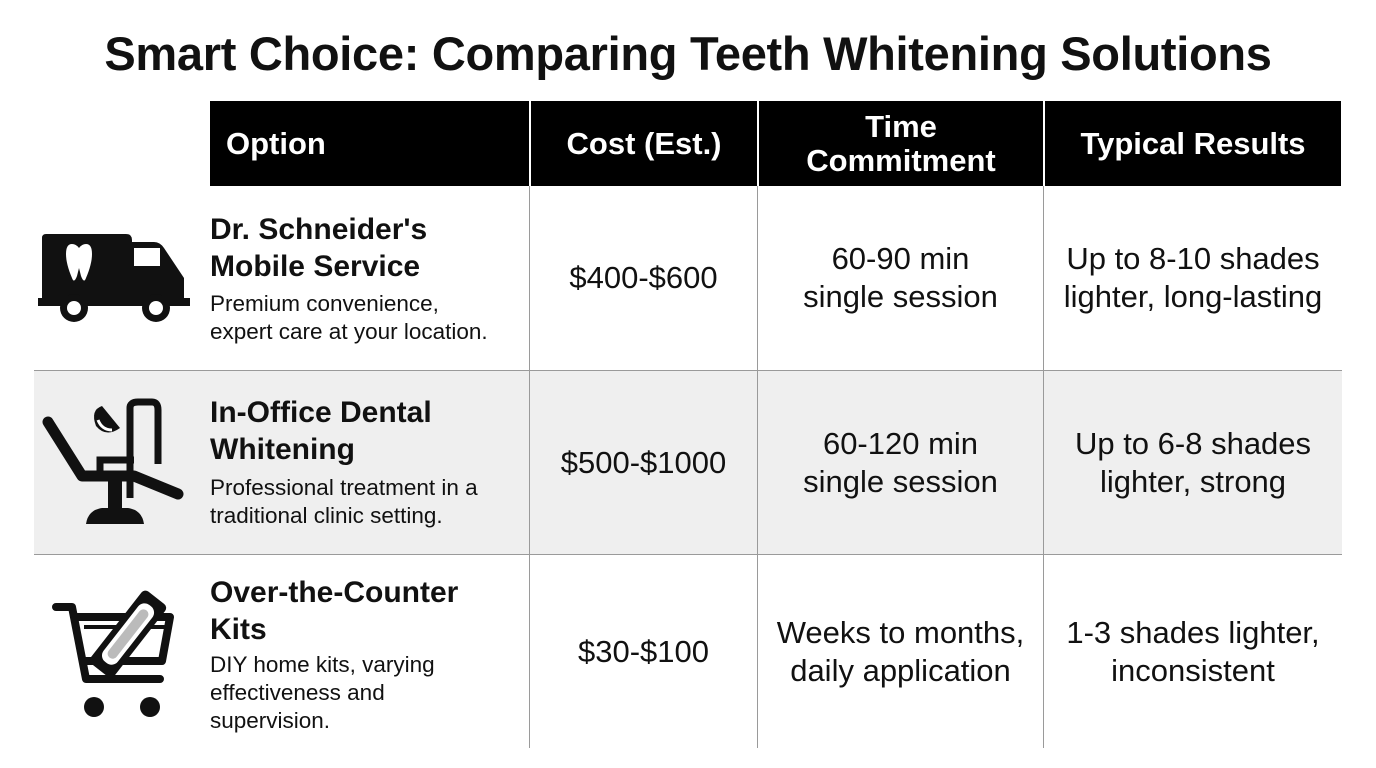 The width and height of the screenshot is (1376, 768). What do you see at coordinates (114, 278) in the screenshot?
I see `mobile-van-tooth-icon` at bounding box center [114, 278].